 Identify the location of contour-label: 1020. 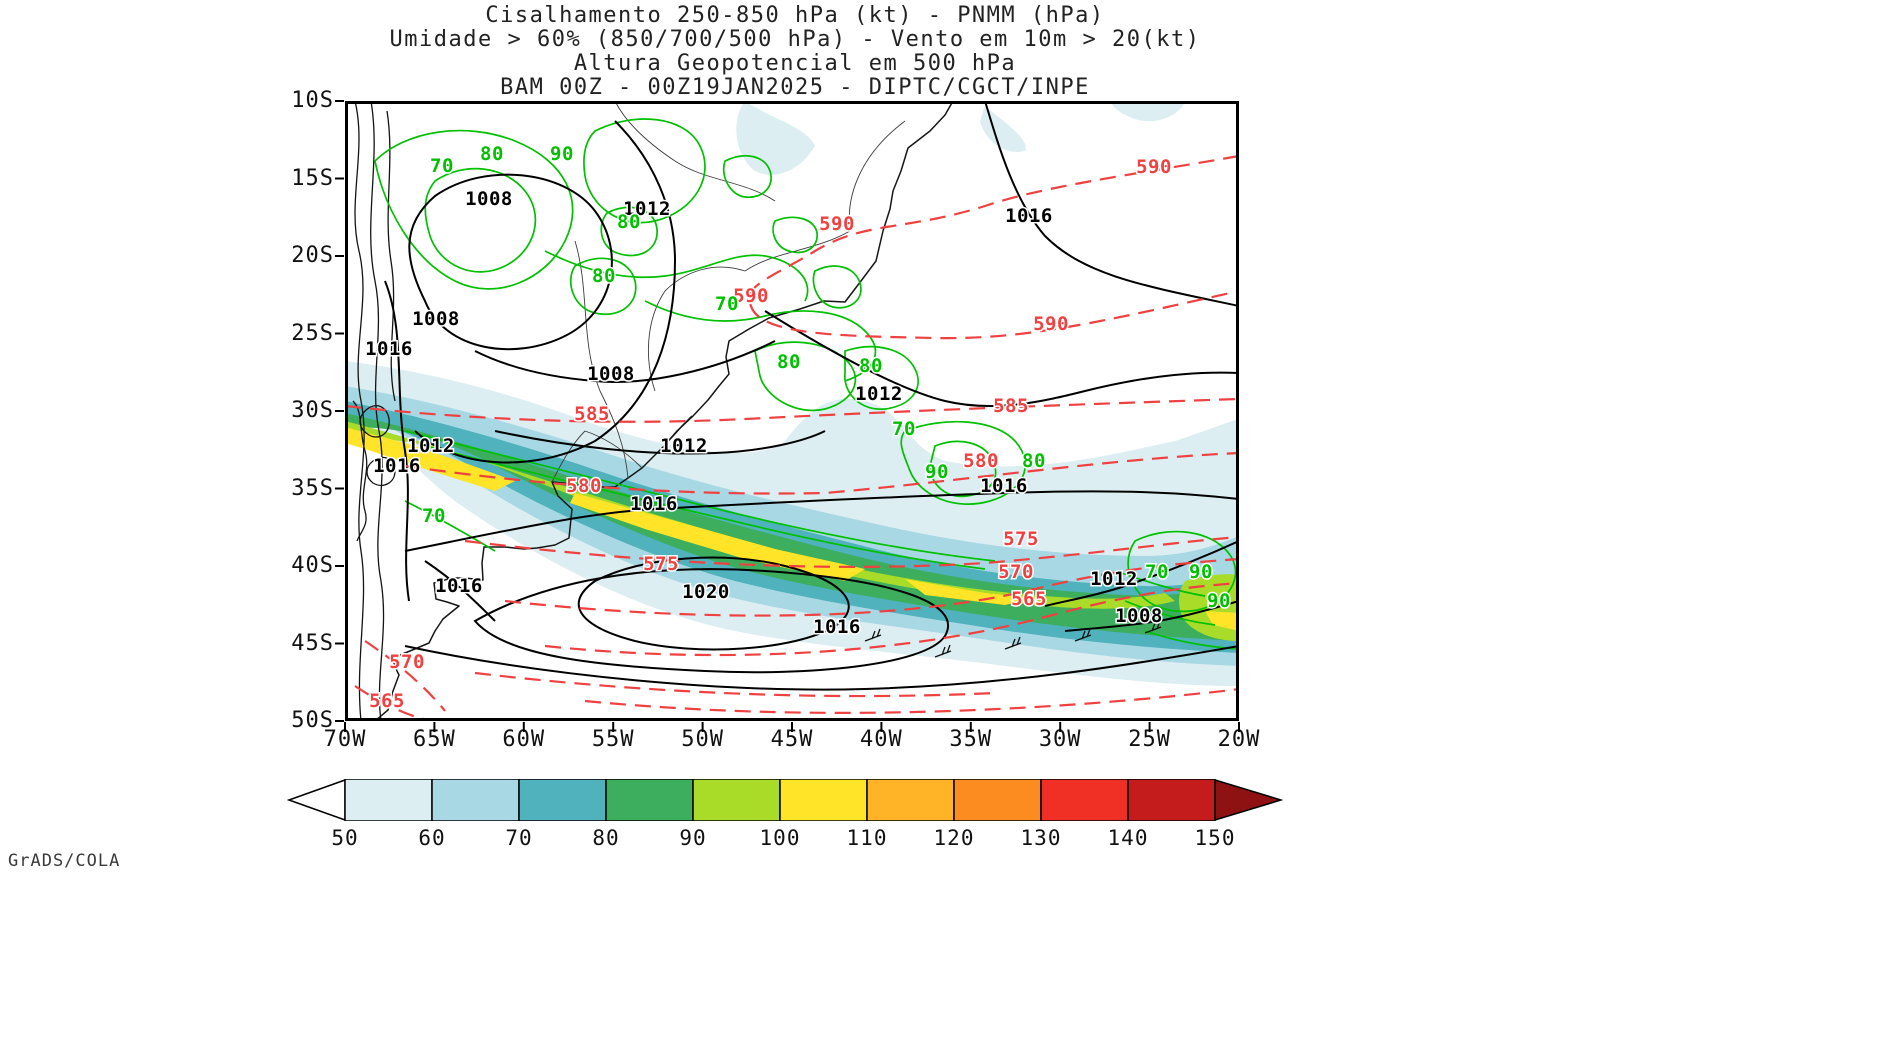
(706, 592).